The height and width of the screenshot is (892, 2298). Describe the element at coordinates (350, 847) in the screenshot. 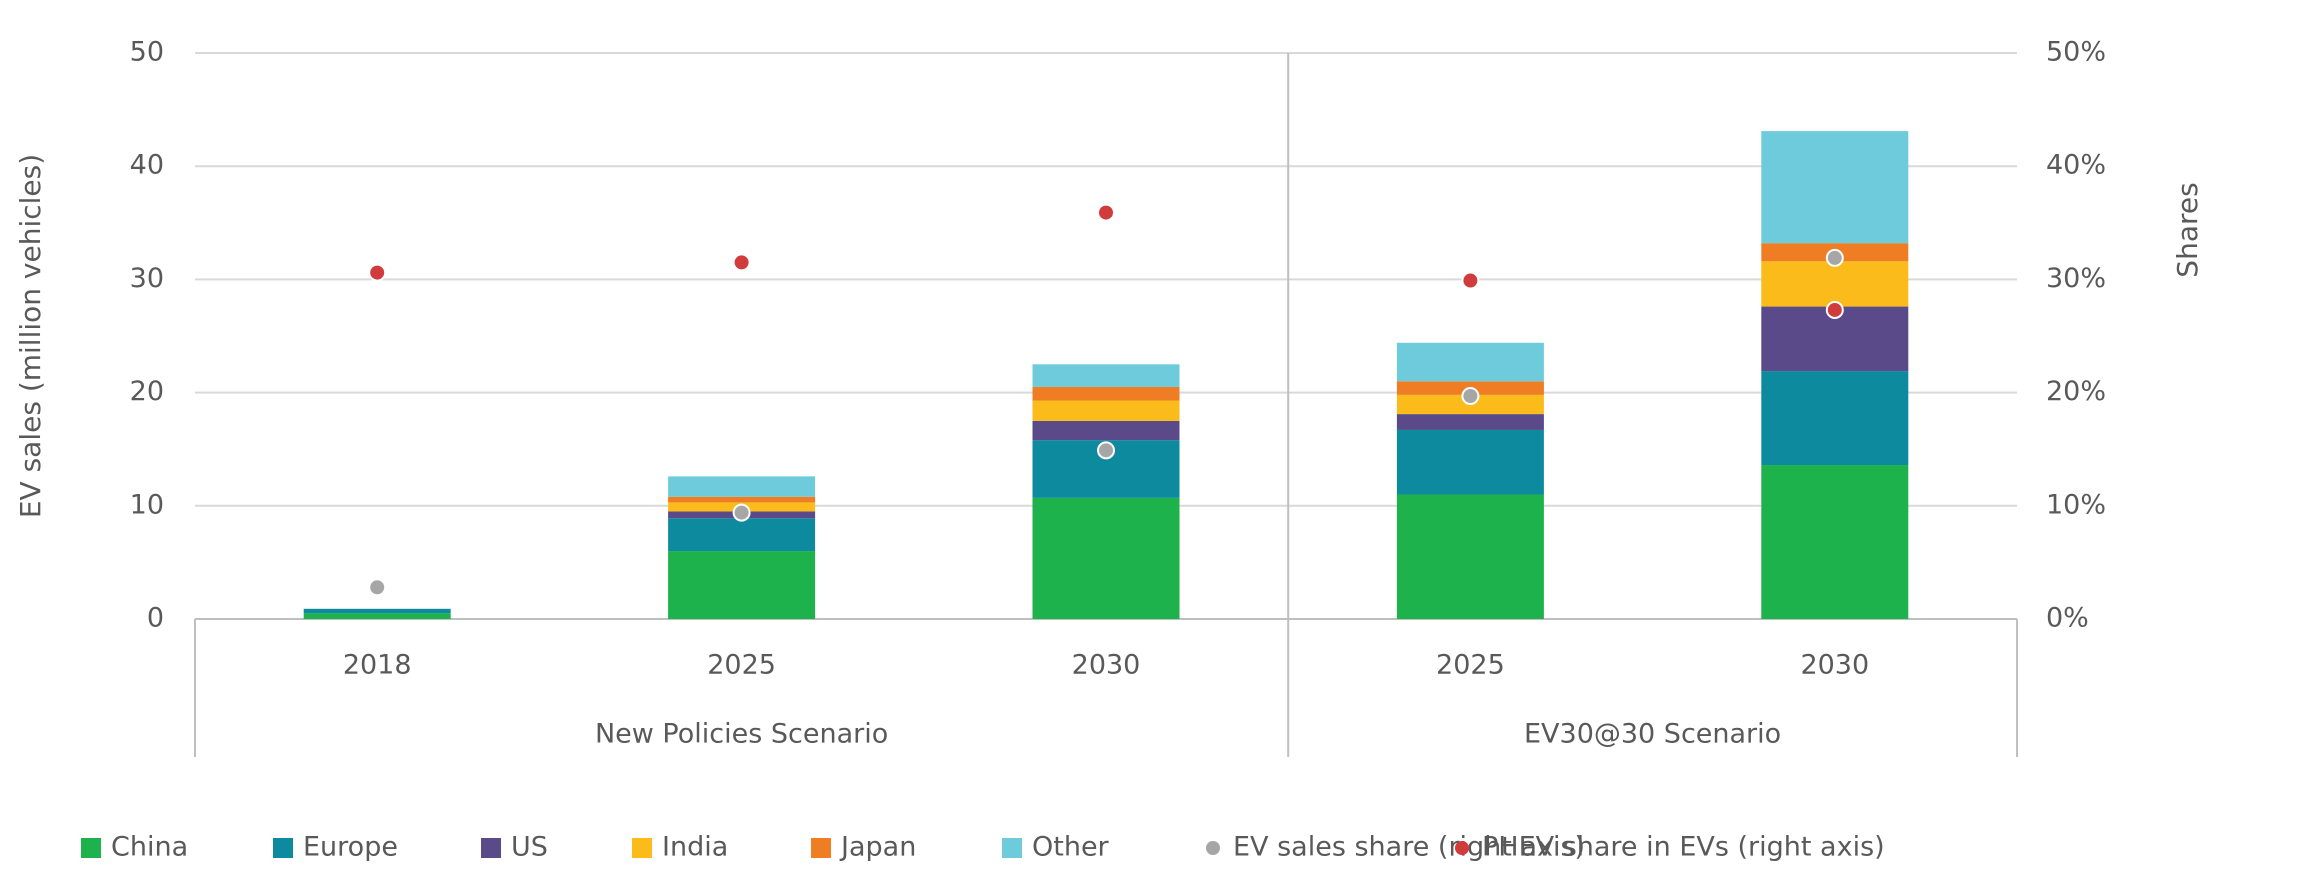

I see `legend-label: Europe` at that location.